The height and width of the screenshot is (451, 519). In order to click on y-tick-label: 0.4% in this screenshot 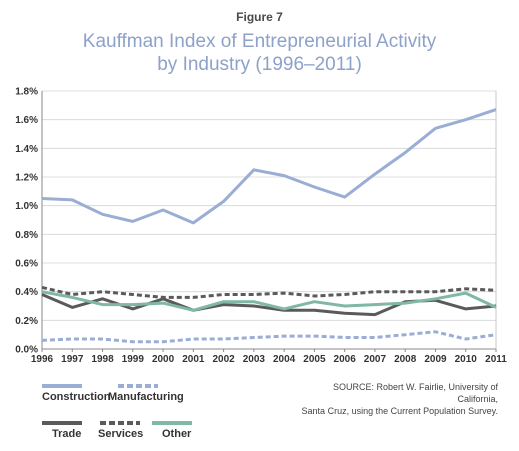, I will do `click(26, 292)`.